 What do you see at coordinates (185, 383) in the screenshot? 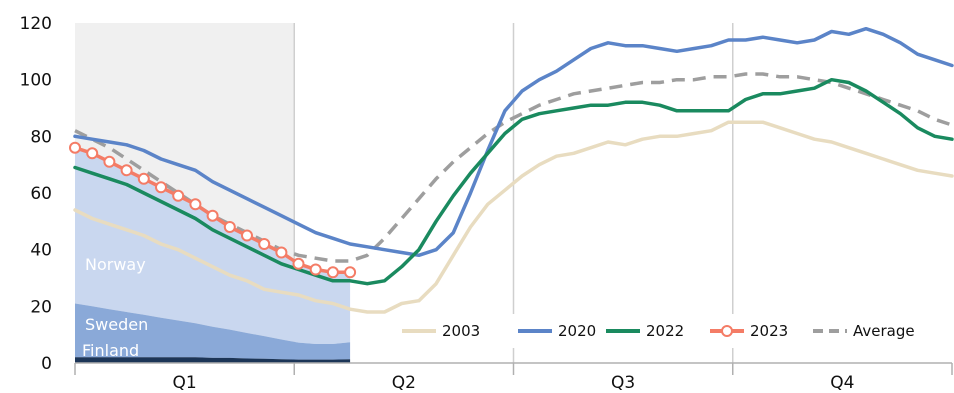
I see `x-tick-label-q1: Q1` at bounding box center [185, 383].